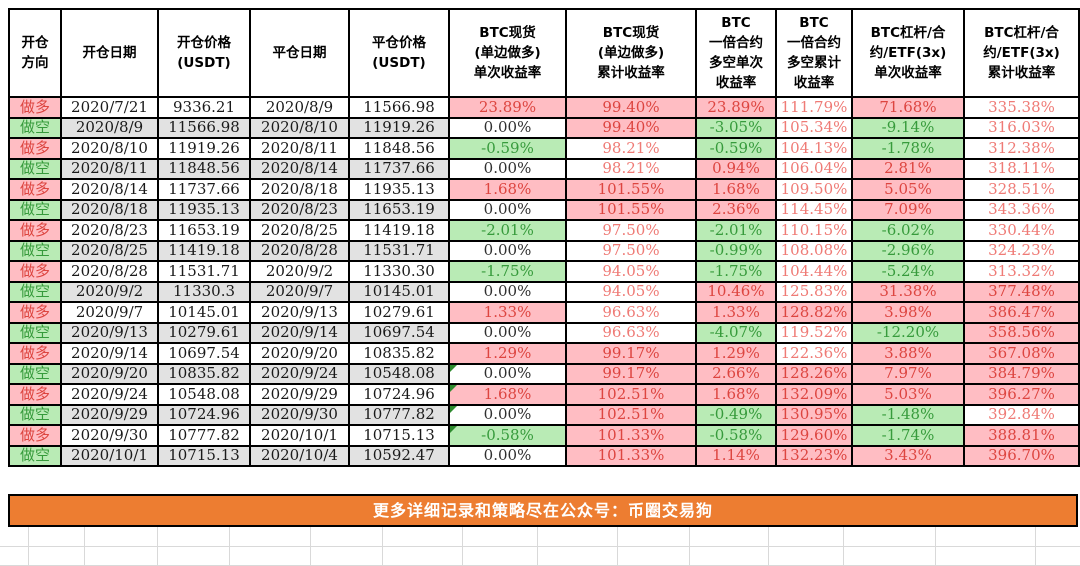  Describe the element at coordinates (507, 230) in the screenshot. I see `cell-spot-single-return: -2.01%` at that location.